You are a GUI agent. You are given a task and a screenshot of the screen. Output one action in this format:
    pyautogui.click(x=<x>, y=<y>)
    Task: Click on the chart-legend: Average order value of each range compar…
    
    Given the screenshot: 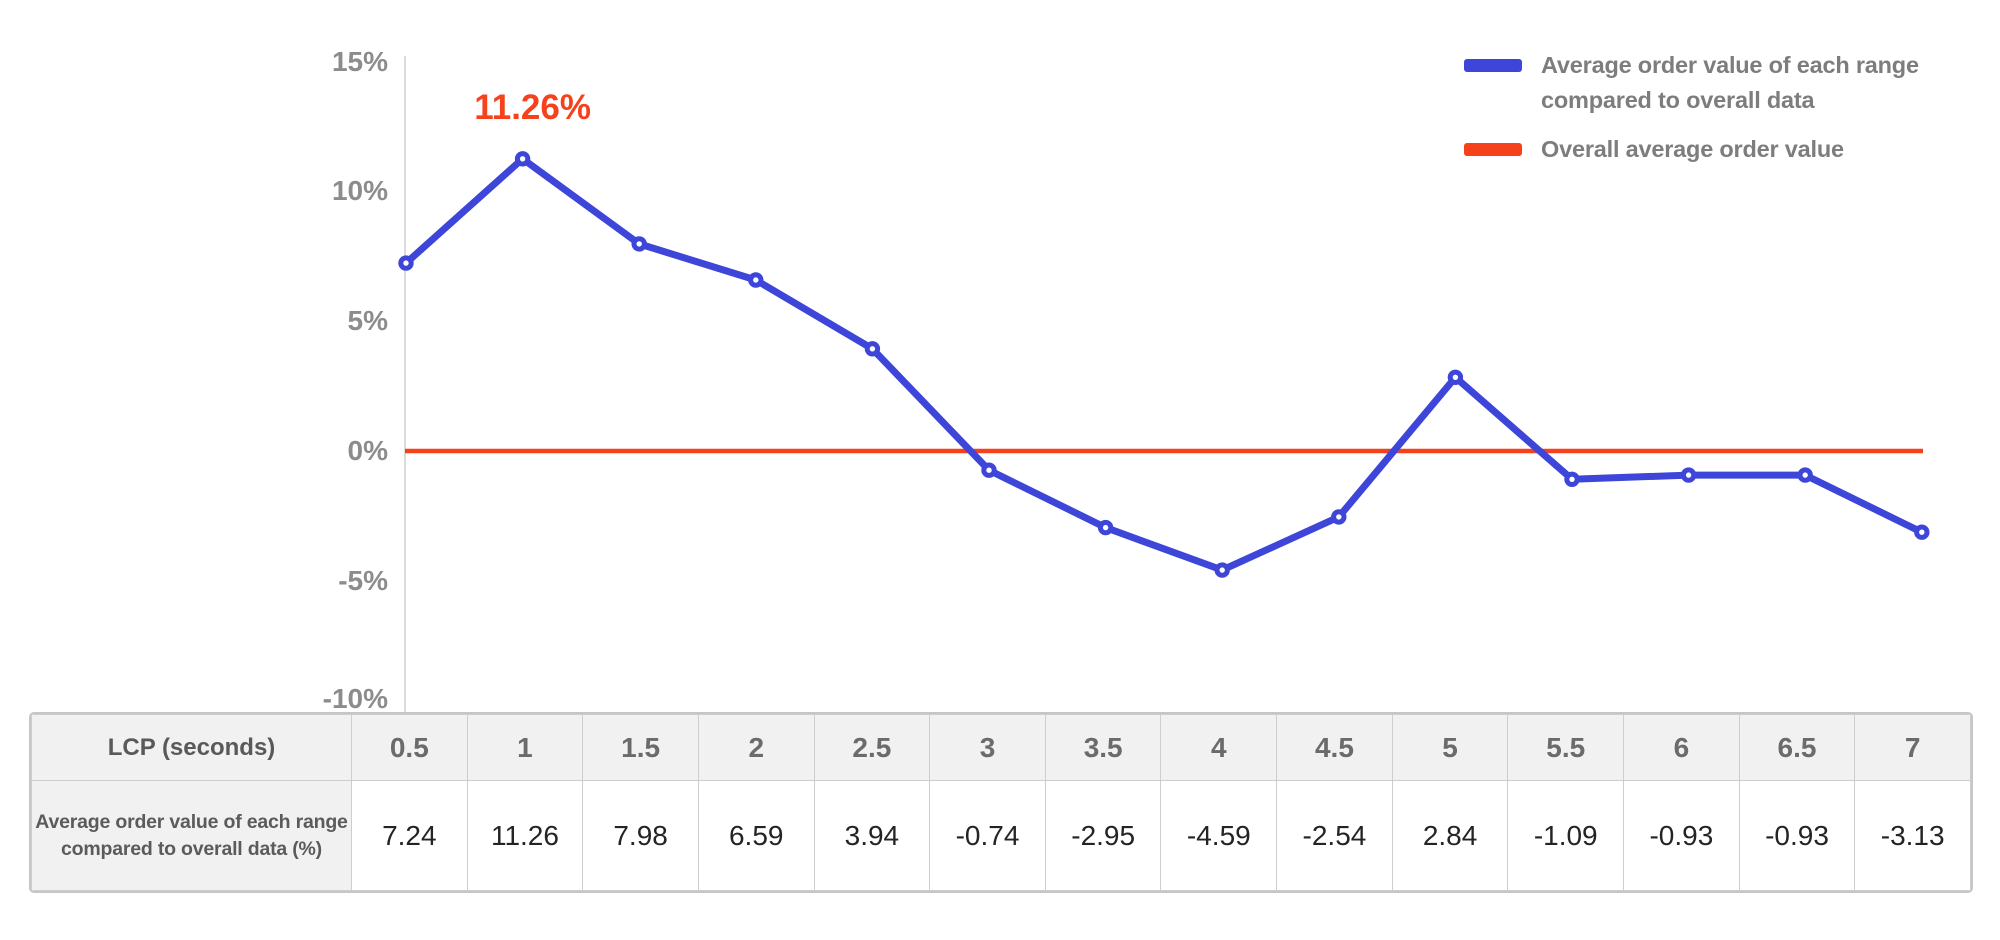 What is the action you would take?
    pyautogui.click(x=1704, y=107)
    